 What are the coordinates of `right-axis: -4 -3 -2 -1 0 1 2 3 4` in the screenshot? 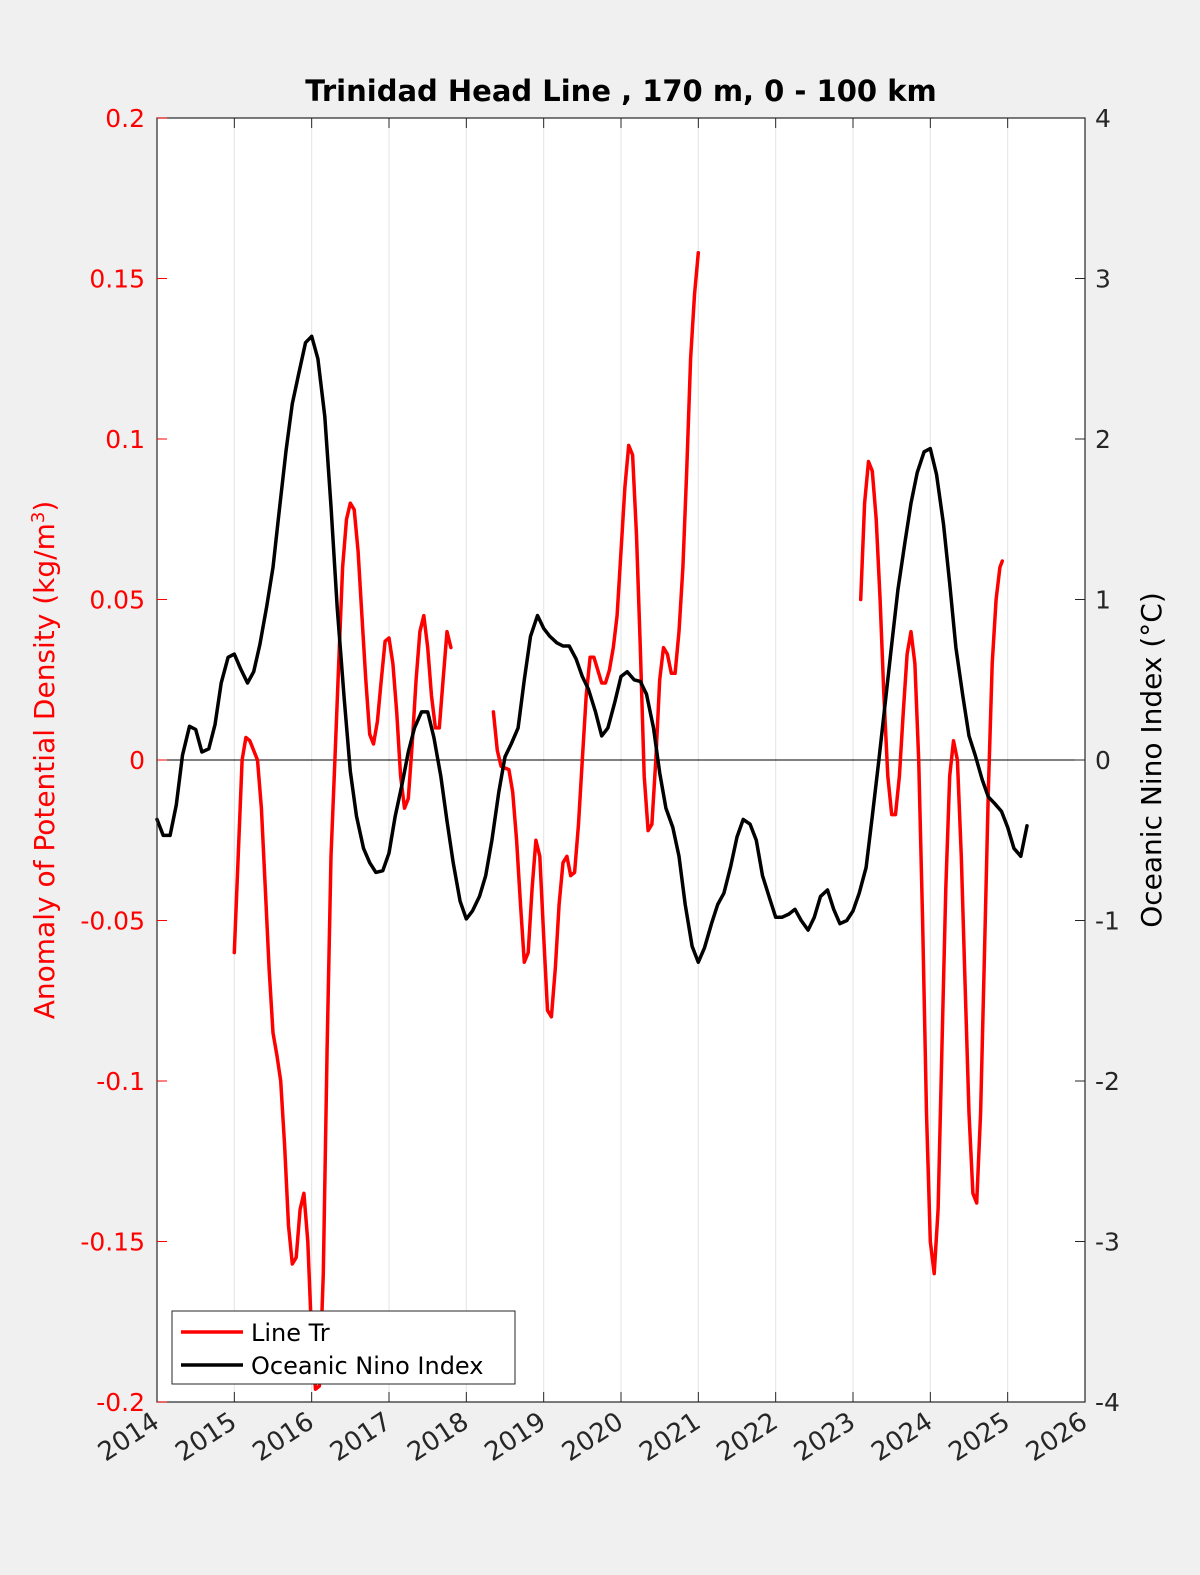 It's located at (1097, 760).